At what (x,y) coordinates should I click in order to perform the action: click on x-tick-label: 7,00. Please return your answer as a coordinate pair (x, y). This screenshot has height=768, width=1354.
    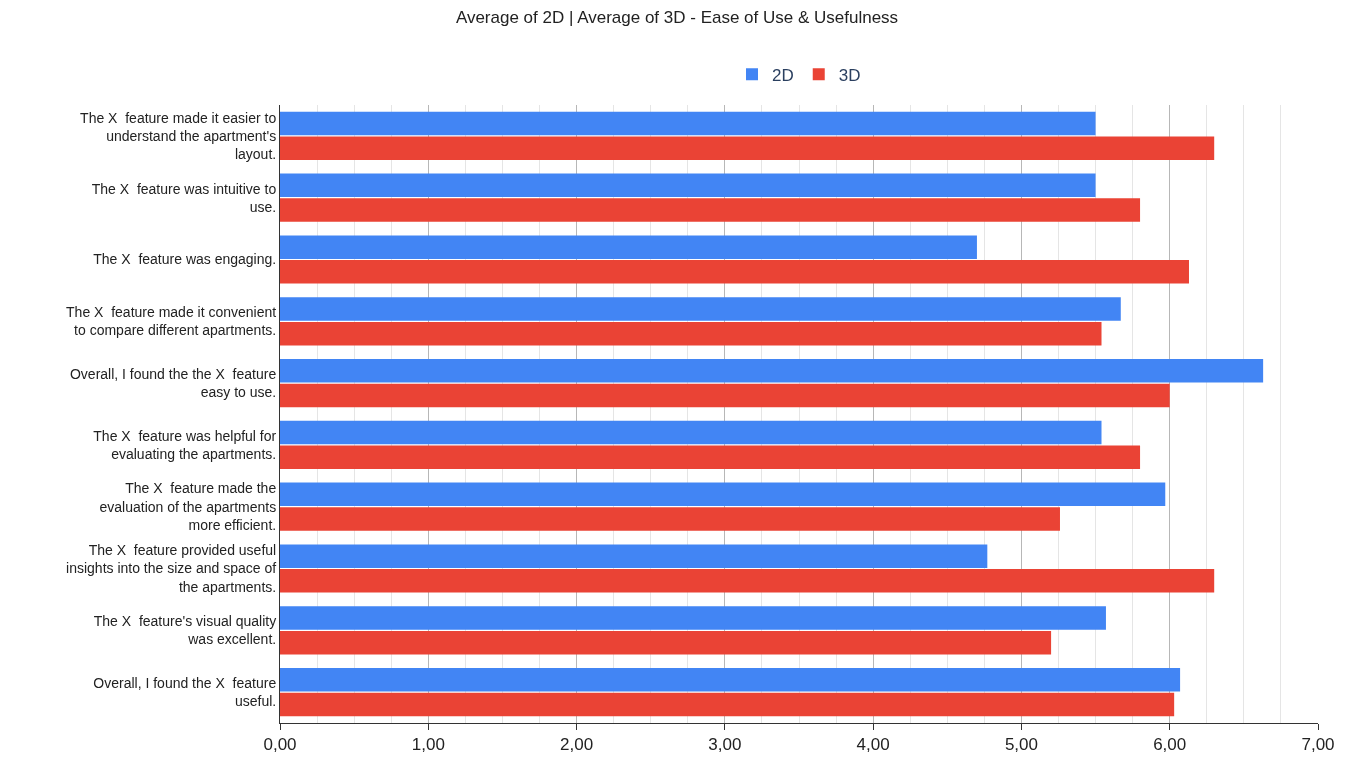
    Looking at the image, I should click on (1318, 745).